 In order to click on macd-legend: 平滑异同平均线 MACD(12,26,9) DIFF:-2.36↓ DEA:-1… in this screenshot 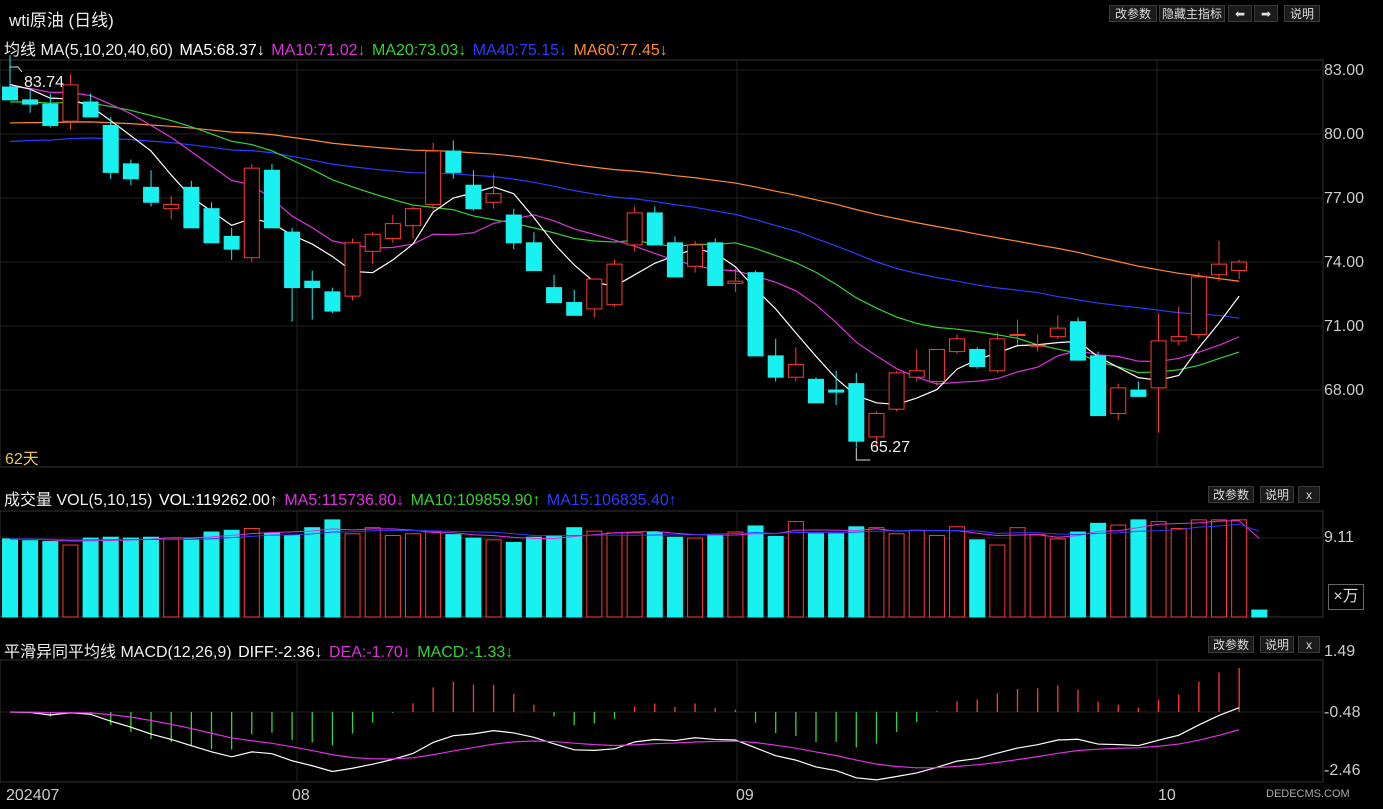, I will do `click(259, 650)`.